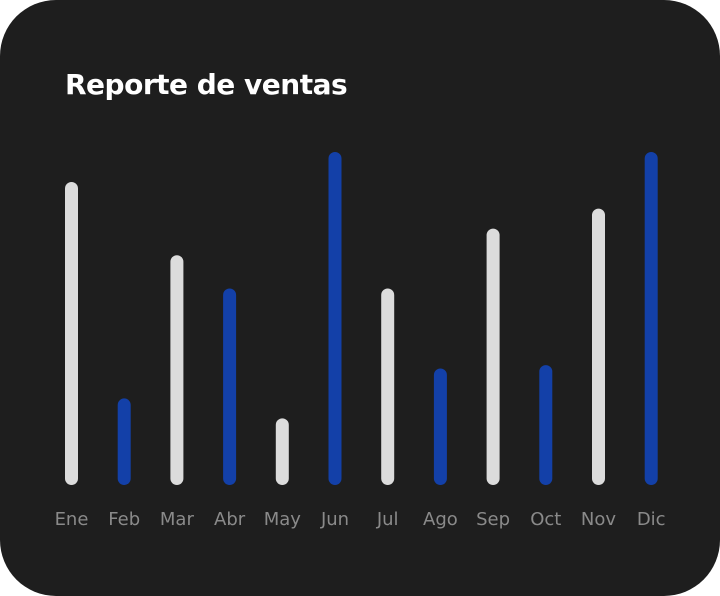  I want to click on bar-abr, so click(230, 386).